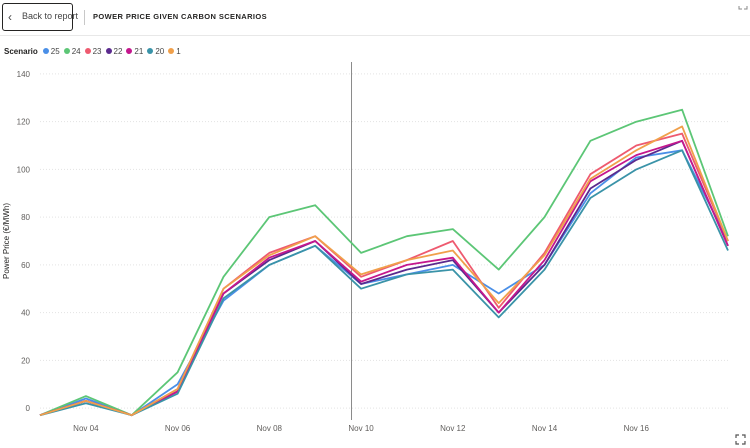 Image resolution: width=750 pixels, height=448 pixels. I want to click on legend-label: 23, so click(97, 51).